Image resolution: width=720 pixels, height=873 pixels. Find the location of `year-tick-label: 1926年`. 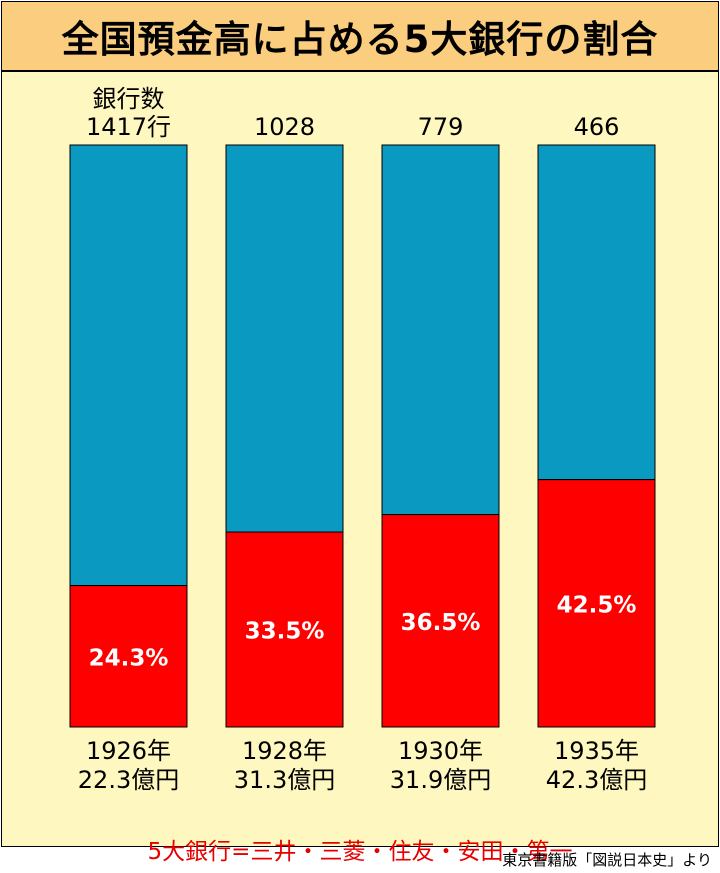

year-tick-label: 1926年 is located at coordinates (128, 751).